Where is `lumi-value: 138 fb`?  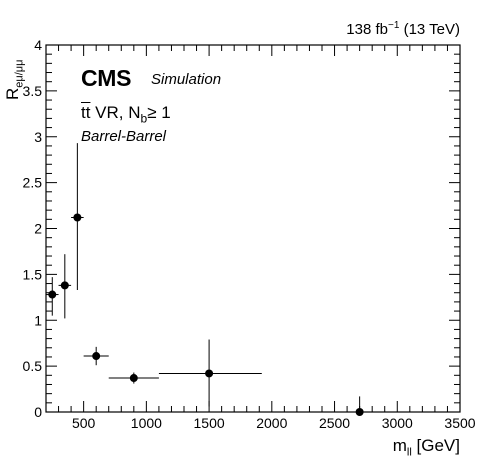 lumi-value: 138 fb is located at coordinates (367, 29).